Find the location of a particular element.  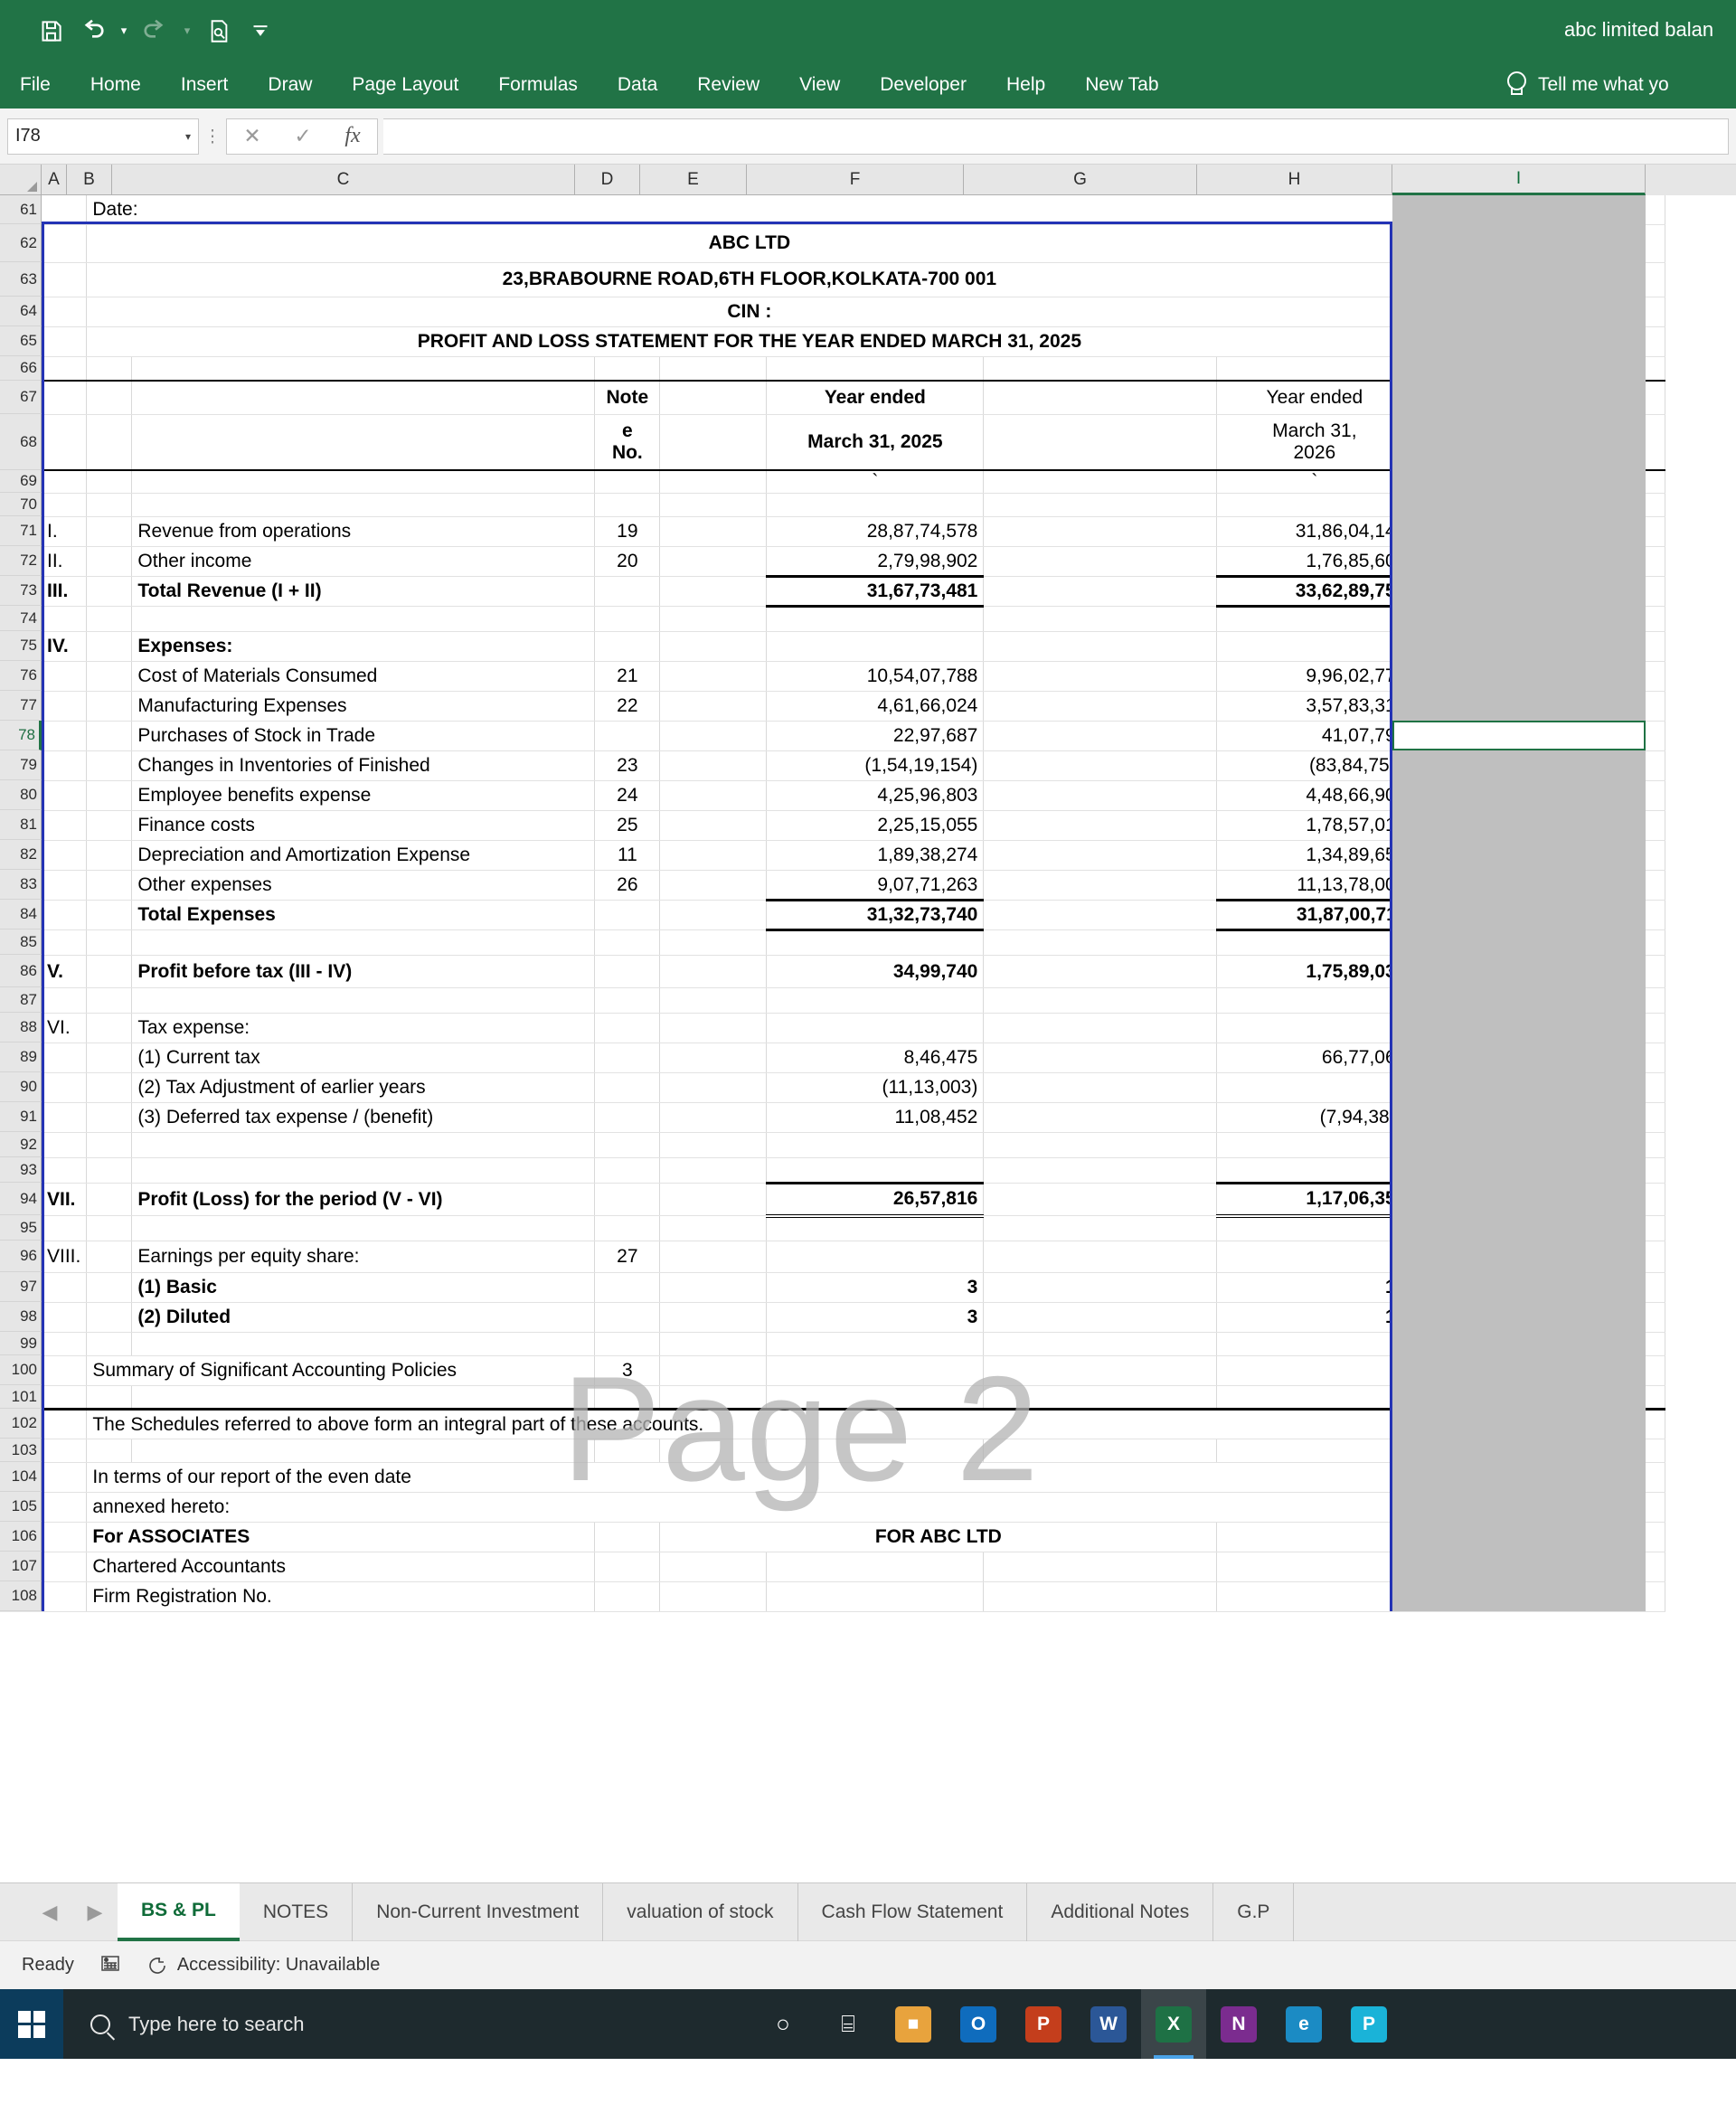

cell-A68 is located at coordinates (65, 442).